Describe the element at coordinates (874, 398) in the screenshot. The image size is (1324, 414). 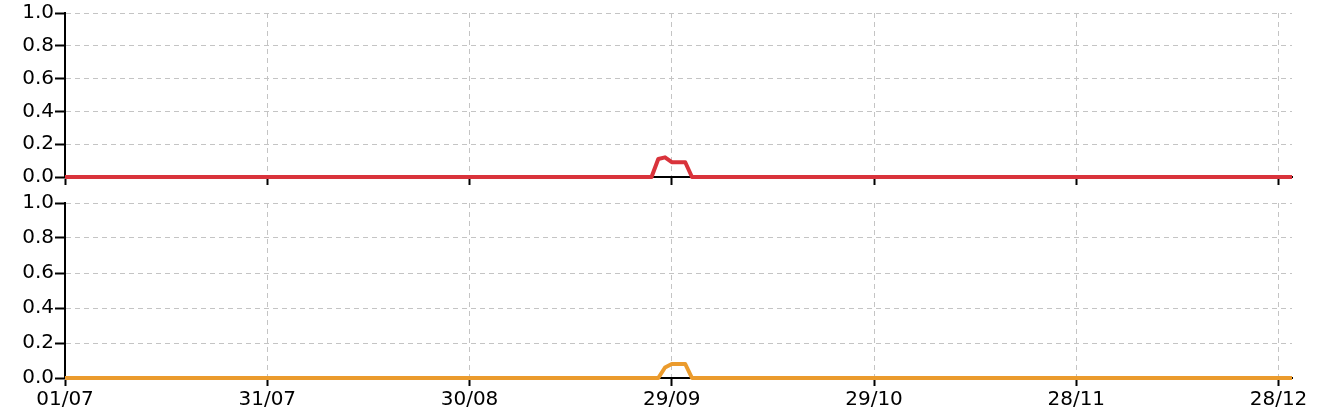
I see `x-tick-label: 29/10` at that location.